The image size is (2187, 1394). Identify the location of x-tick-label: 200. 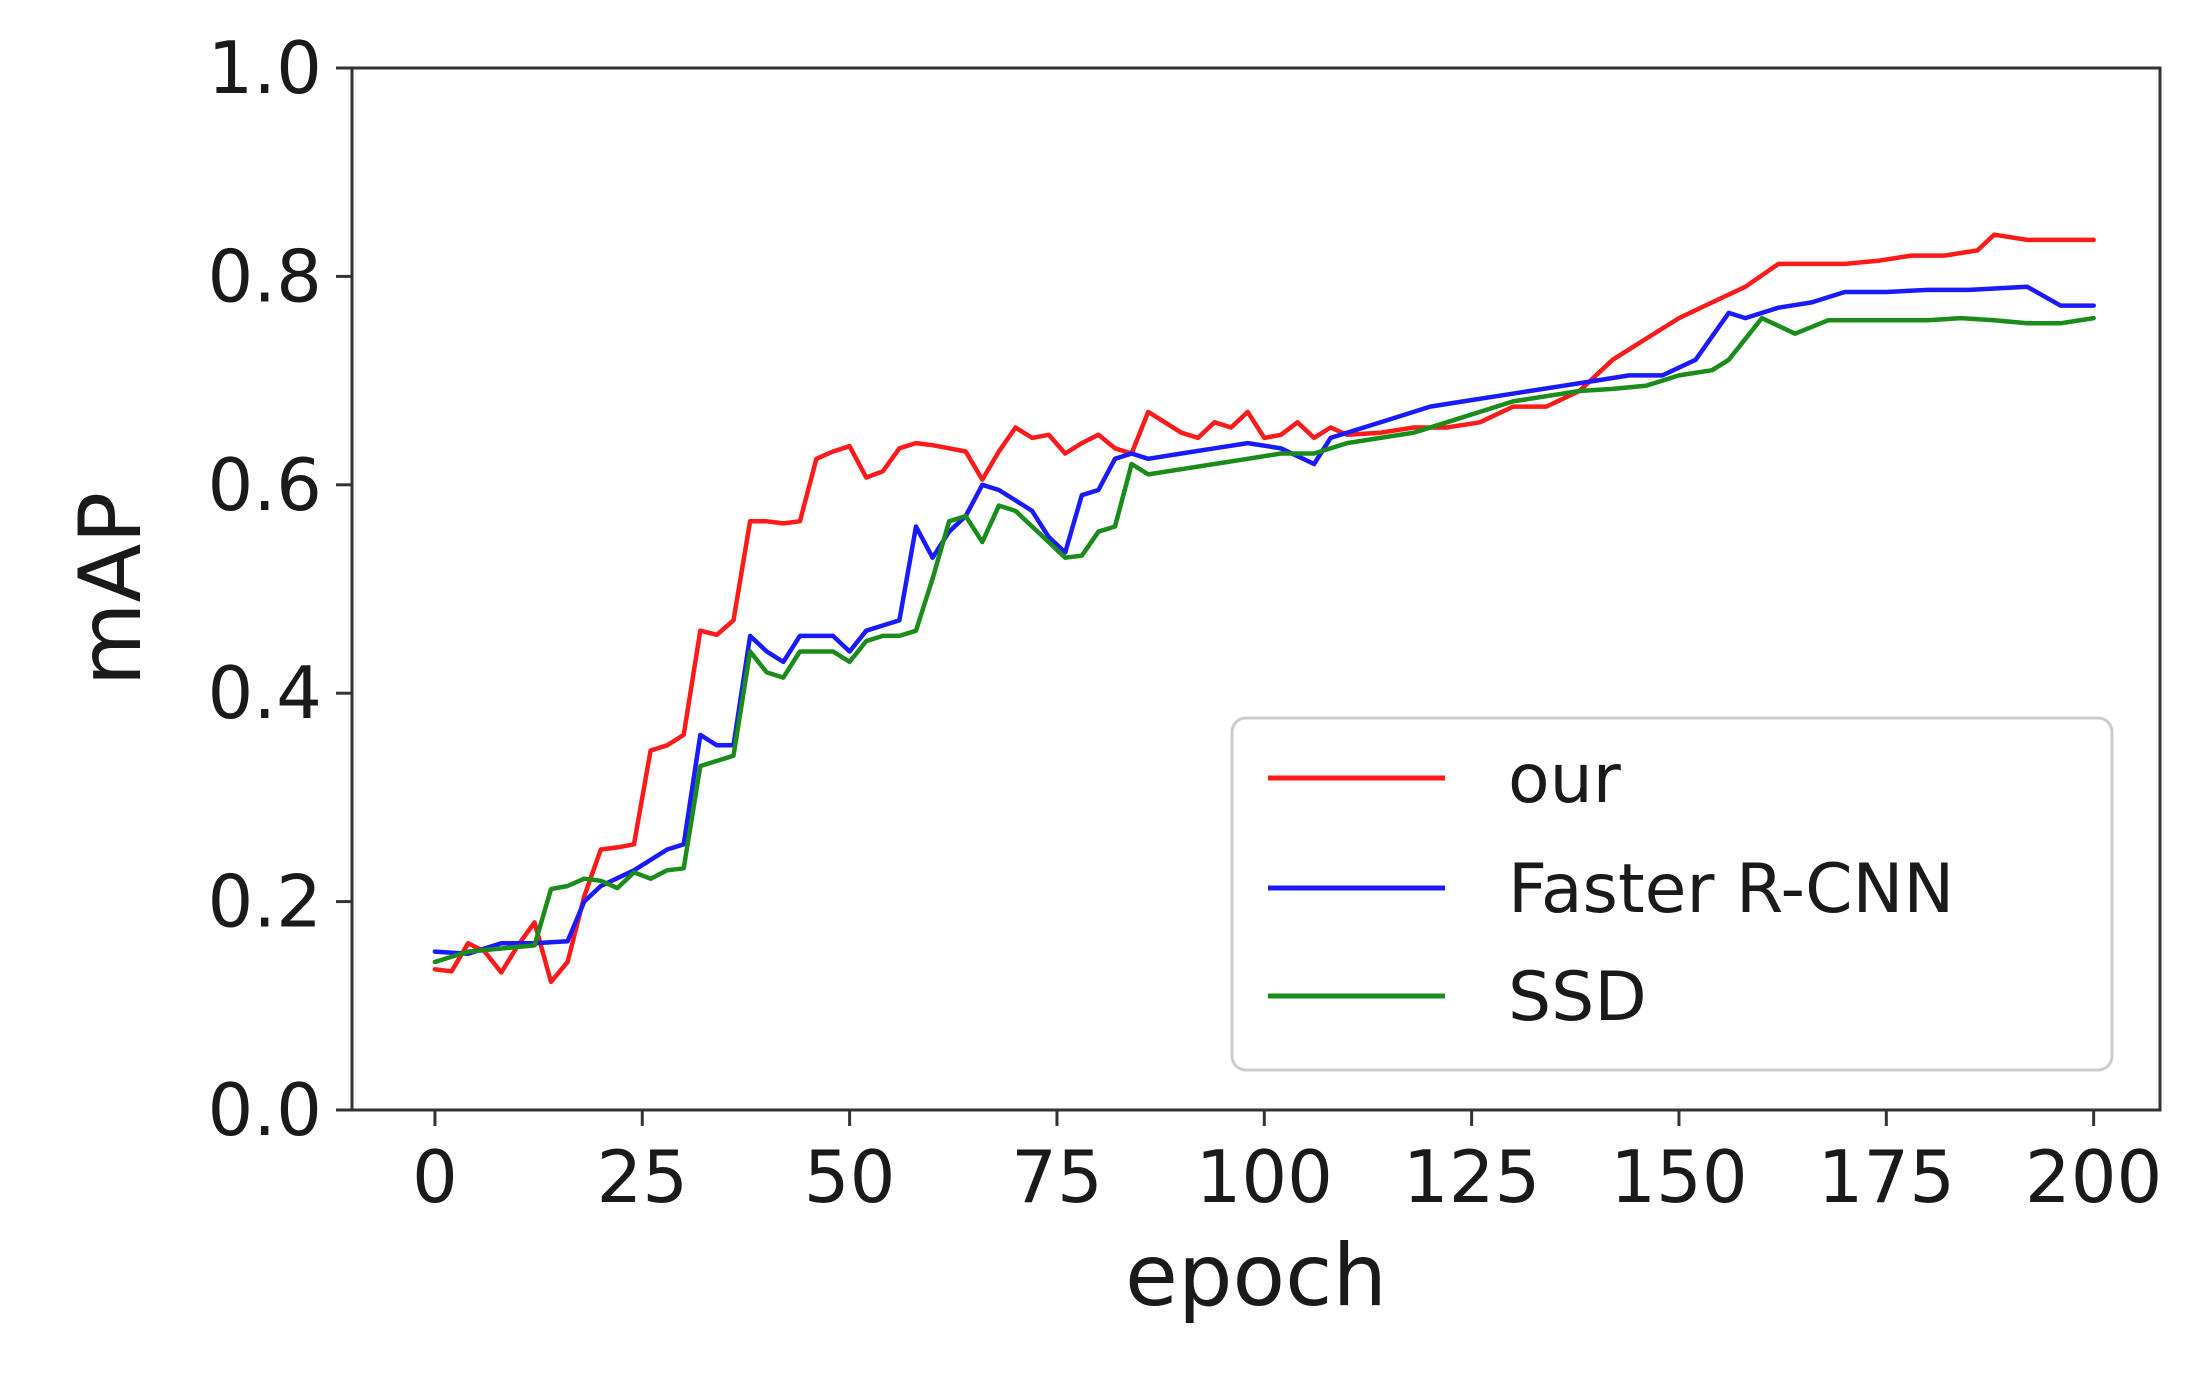
(2093, 1177).